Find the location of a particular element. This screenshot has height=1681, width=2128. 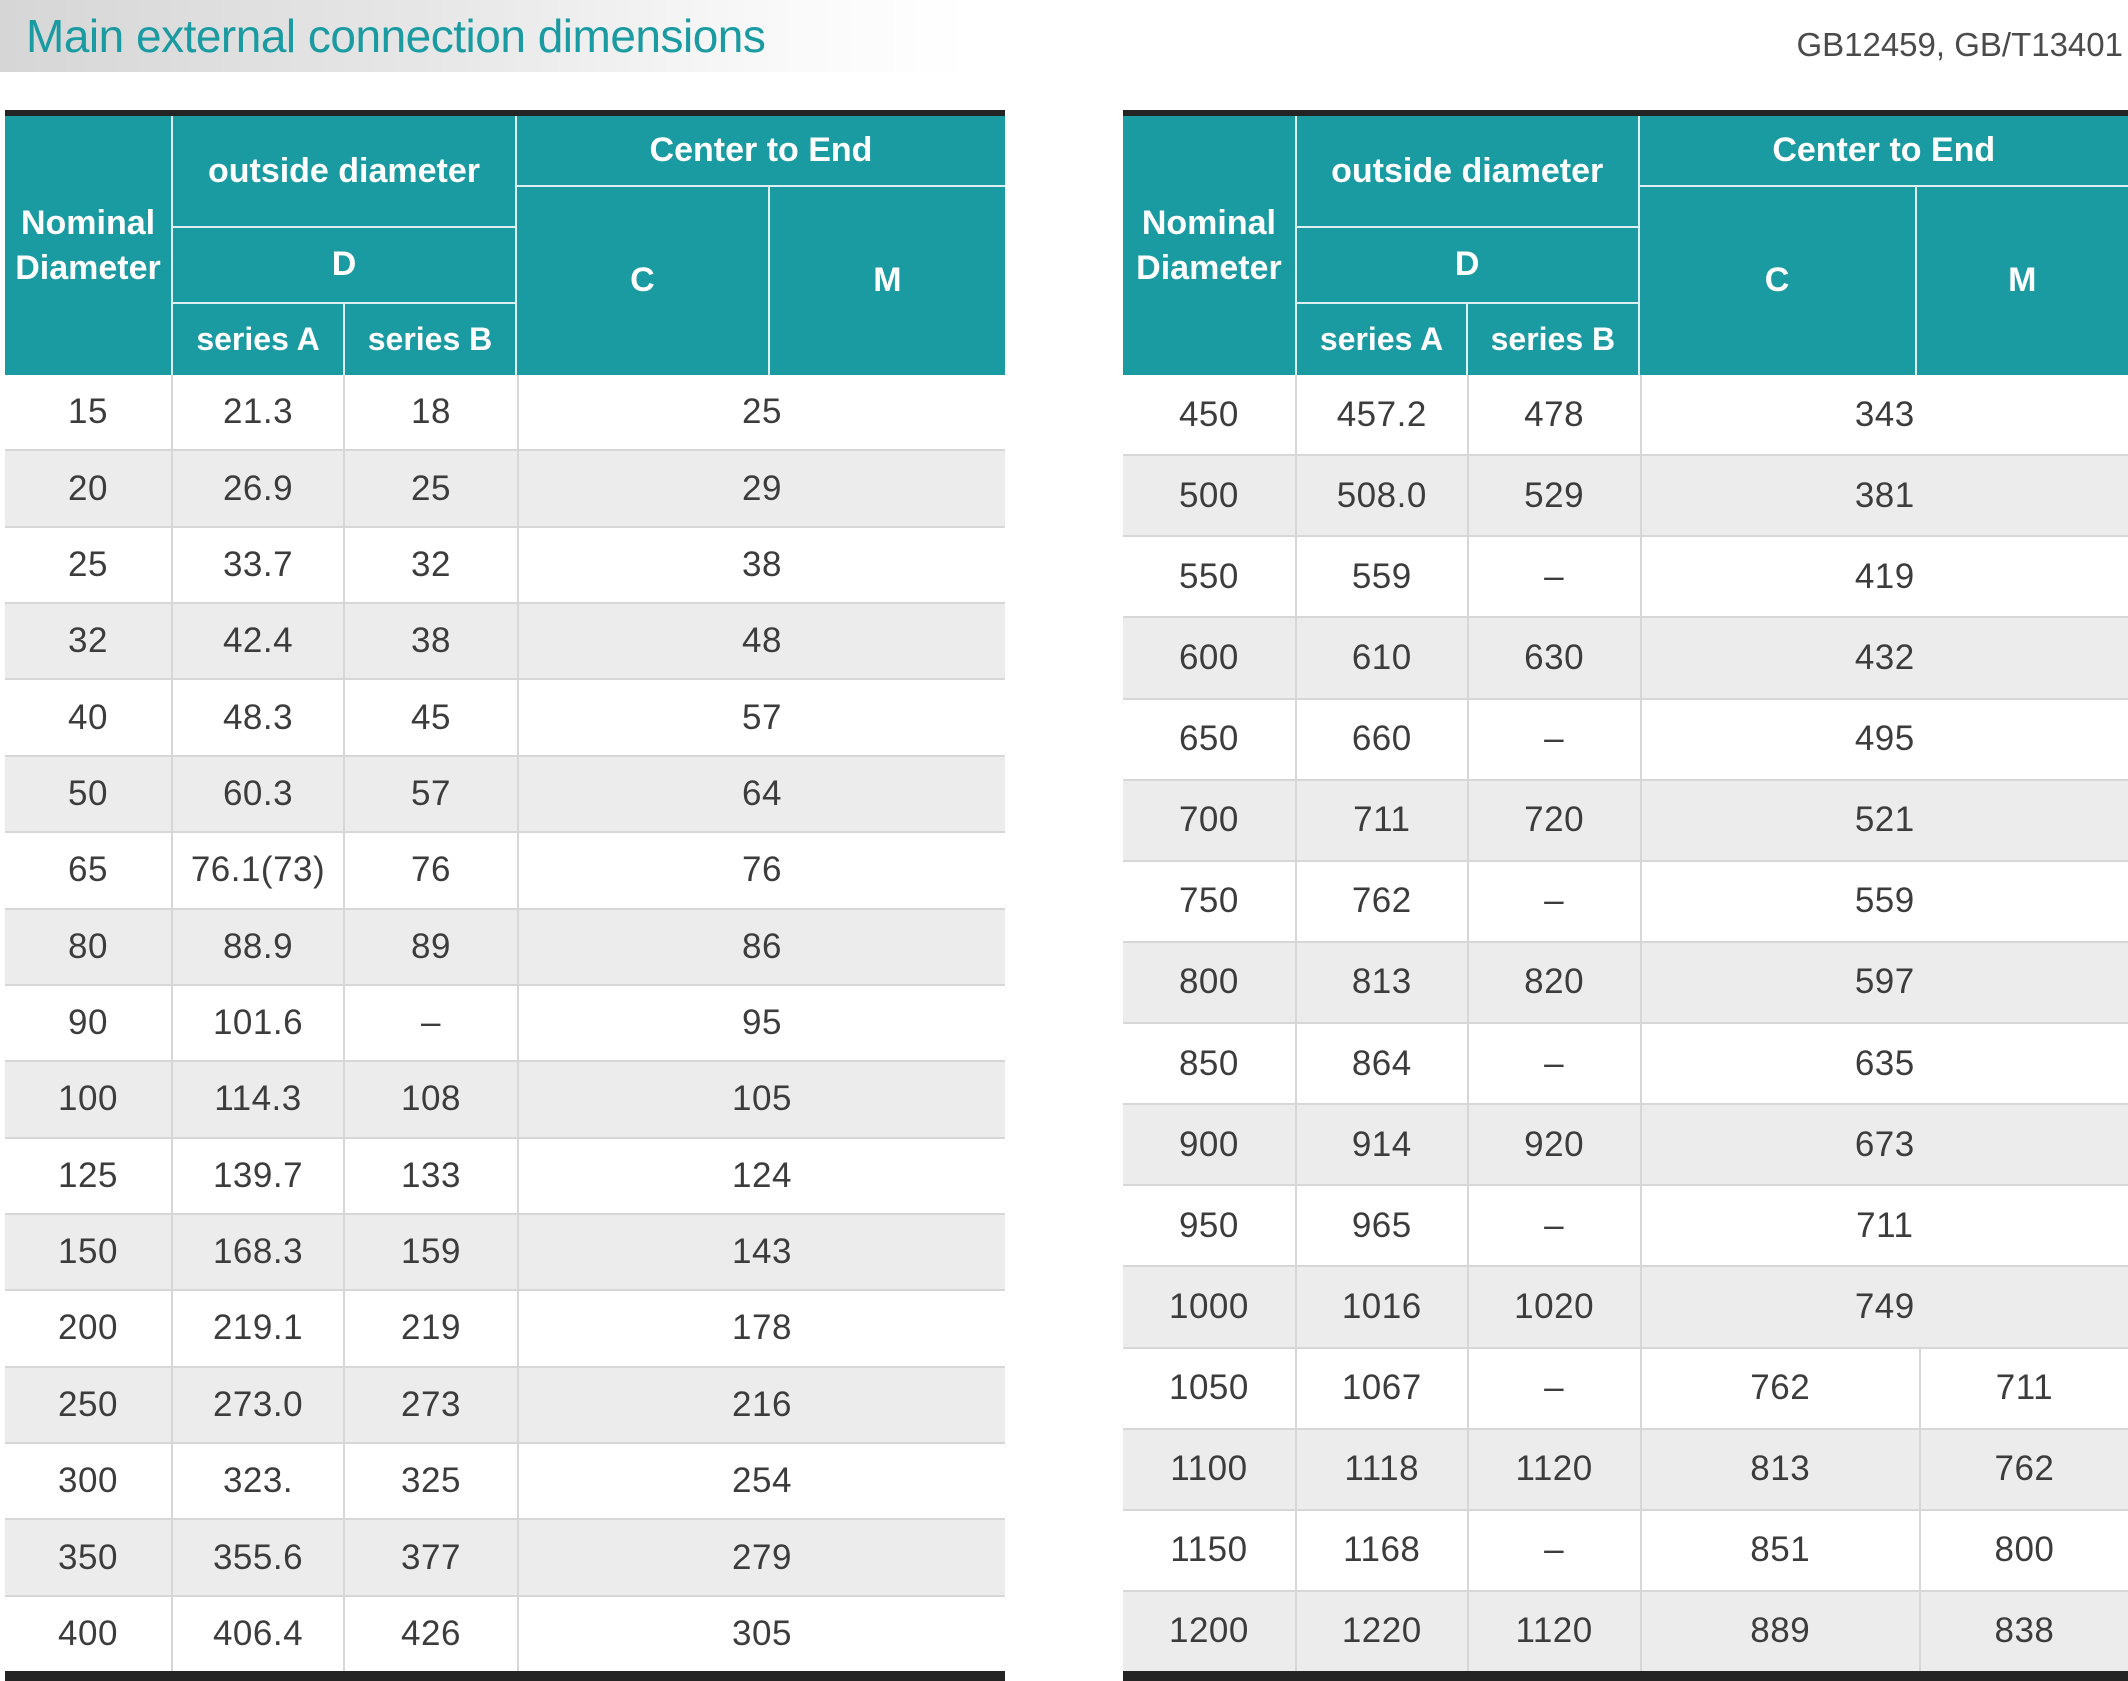

cell-center-to-end: 95 is located at coordinates (761, 1023).